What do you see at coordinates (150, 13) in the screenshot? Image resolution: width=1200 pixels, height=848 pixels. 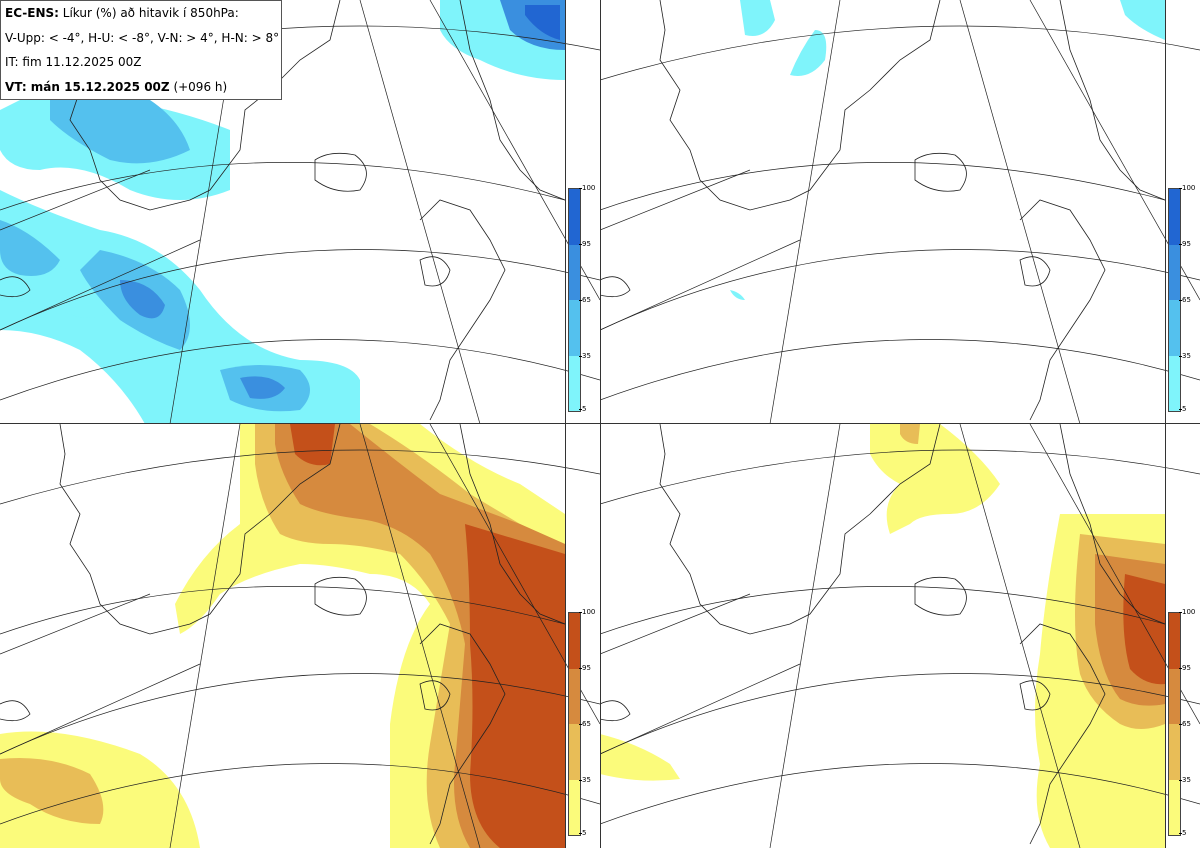 I see `product-desc: Líkur (%) að hitavik í 850hPa:` at bounding box center [150, 13].